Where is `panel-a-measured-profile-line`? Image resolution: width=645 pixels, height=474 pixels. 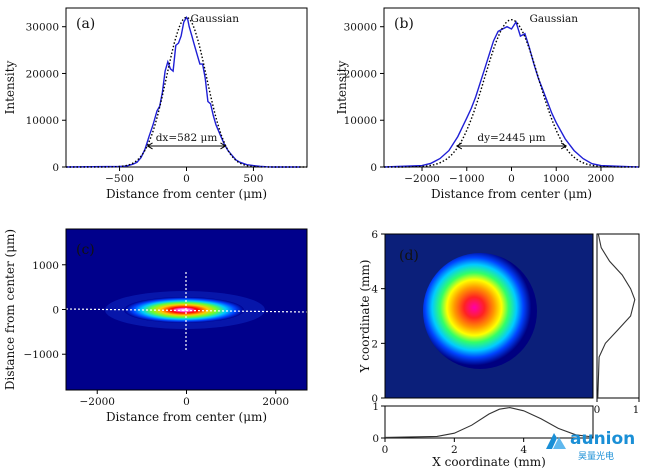
panel-a-measured-profile-line is located at coordinates (183, 91).